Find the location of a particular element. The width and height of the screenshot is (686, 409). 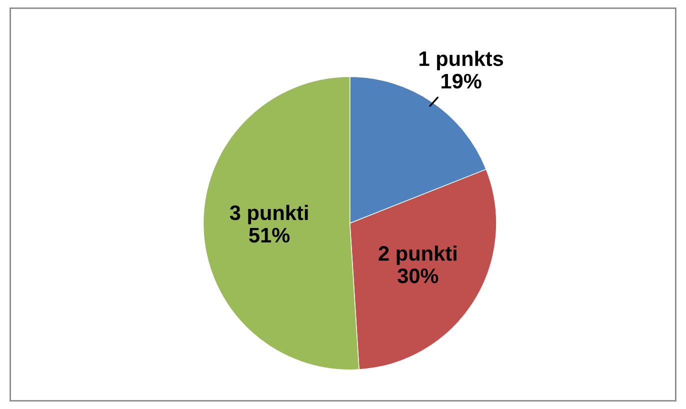

data-label: 30% is located at coordinates (418, 276).